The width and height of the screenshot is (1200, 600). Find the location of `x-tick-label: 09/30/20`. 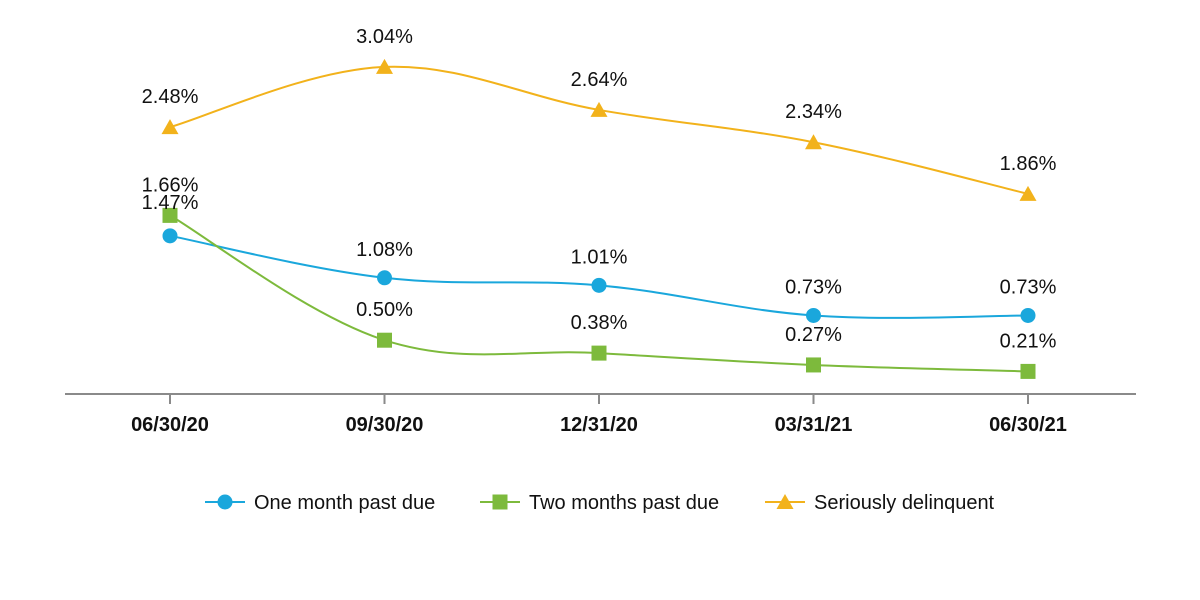

x-tick-label: 09/30/20 is located at coordinates (385, 425).